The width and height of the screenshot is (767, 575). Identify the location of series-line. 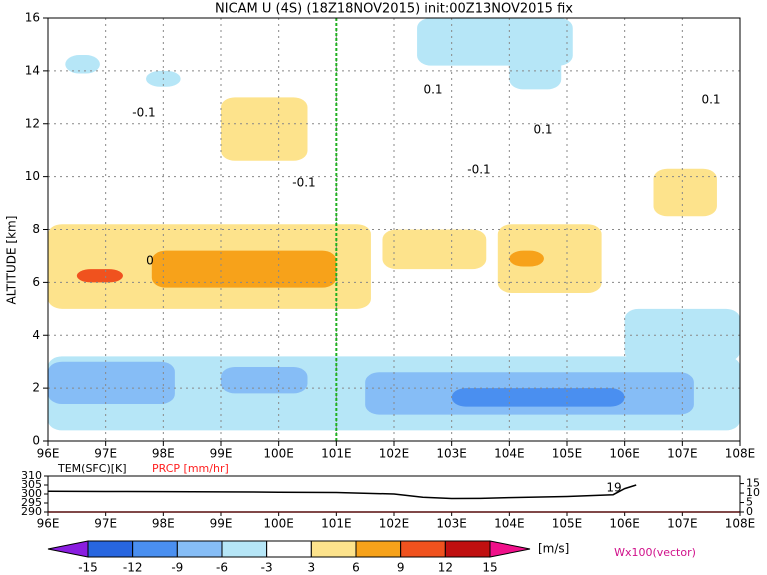
(342, 492).